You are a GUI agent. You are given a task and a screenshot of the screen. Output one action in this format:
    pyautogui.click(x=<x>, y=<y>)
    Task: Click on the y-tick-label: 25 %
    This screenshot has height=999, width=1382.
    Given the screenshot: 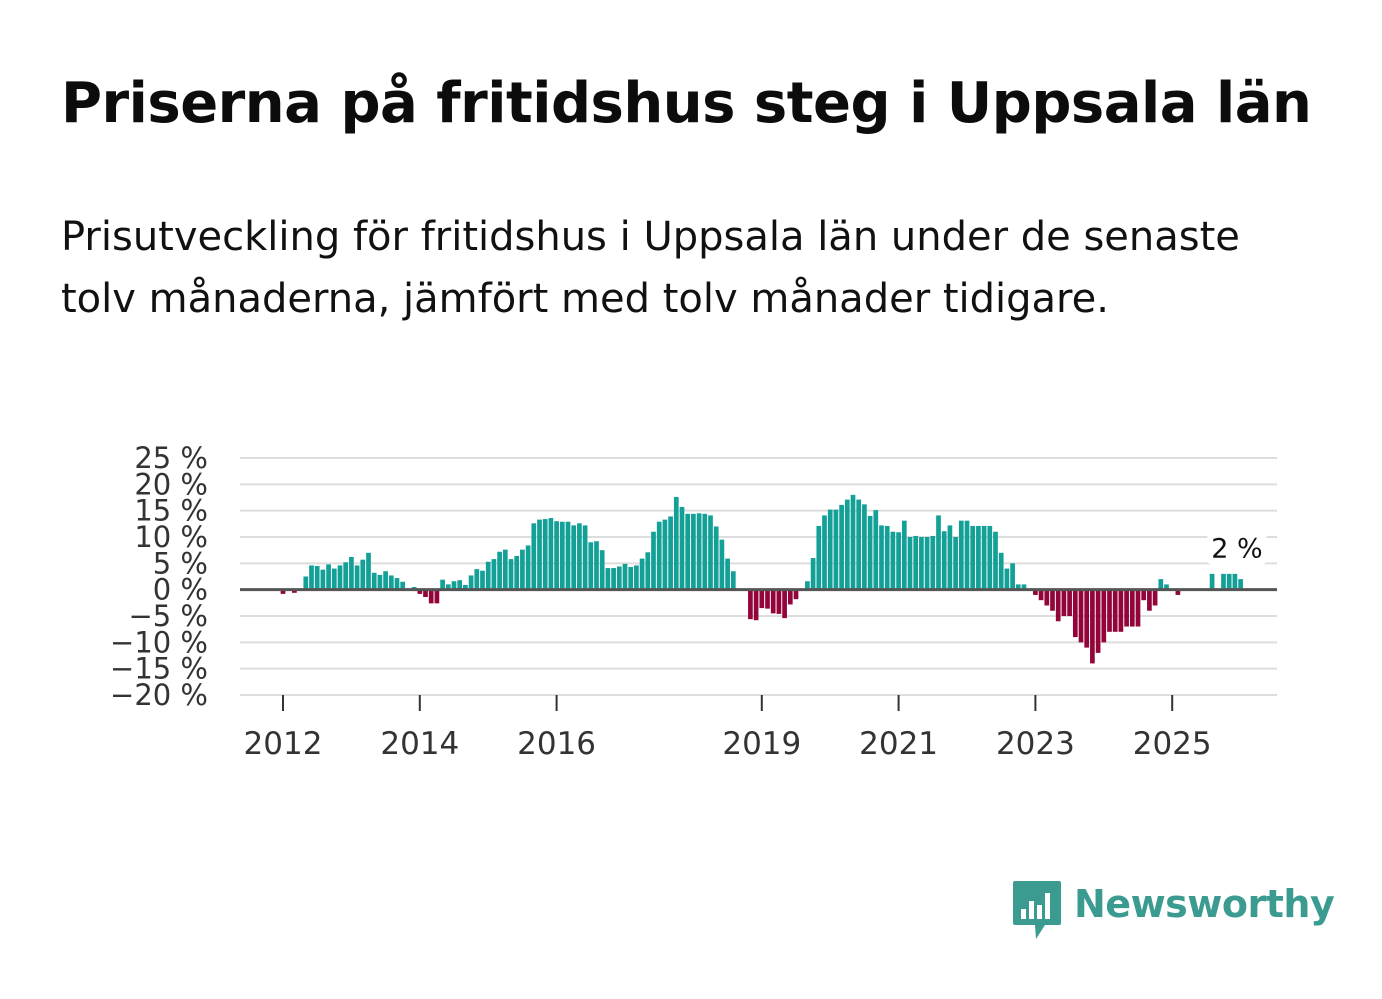 What is the action you would take?
    pyautogui.click(x=171, y=458)
    